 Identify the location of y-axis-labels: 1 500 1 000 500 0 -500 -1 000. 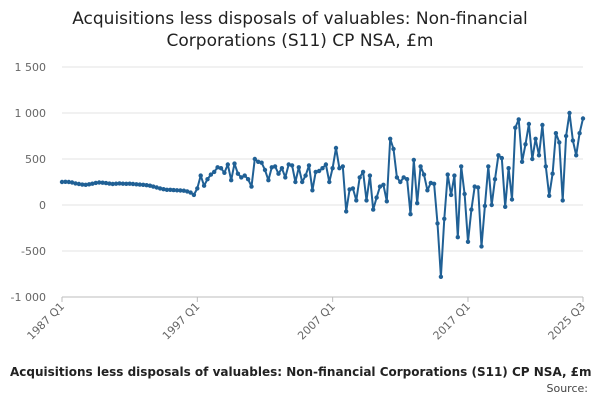
(28, 182).